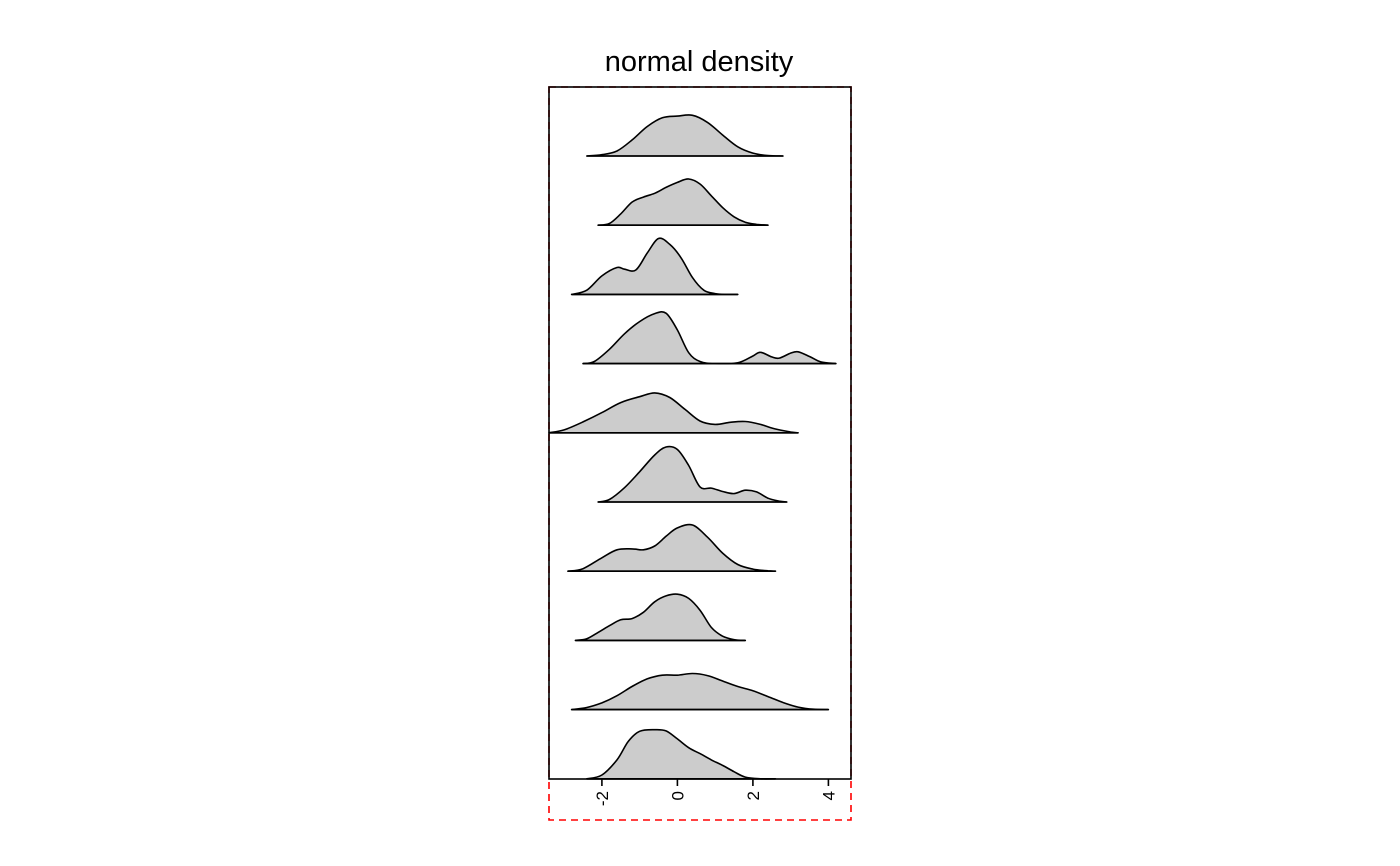 The width and height of the screenshot is (1400, 866). Describe the element at coordinates (828, 795) in the screenshot. I see `x-tick-label-4: 4` at that location.